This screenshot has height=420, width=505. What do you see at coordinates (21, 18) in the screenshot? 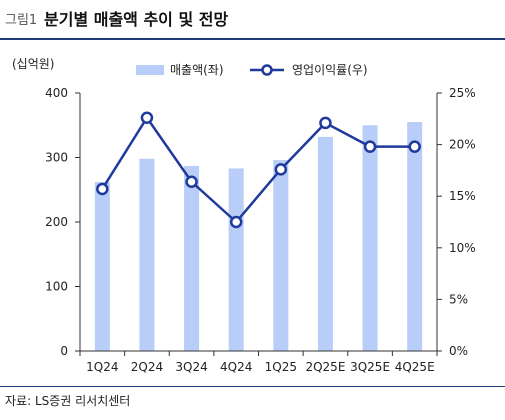
I see `figure-number: 그림1` at bounding box center [21, 18].